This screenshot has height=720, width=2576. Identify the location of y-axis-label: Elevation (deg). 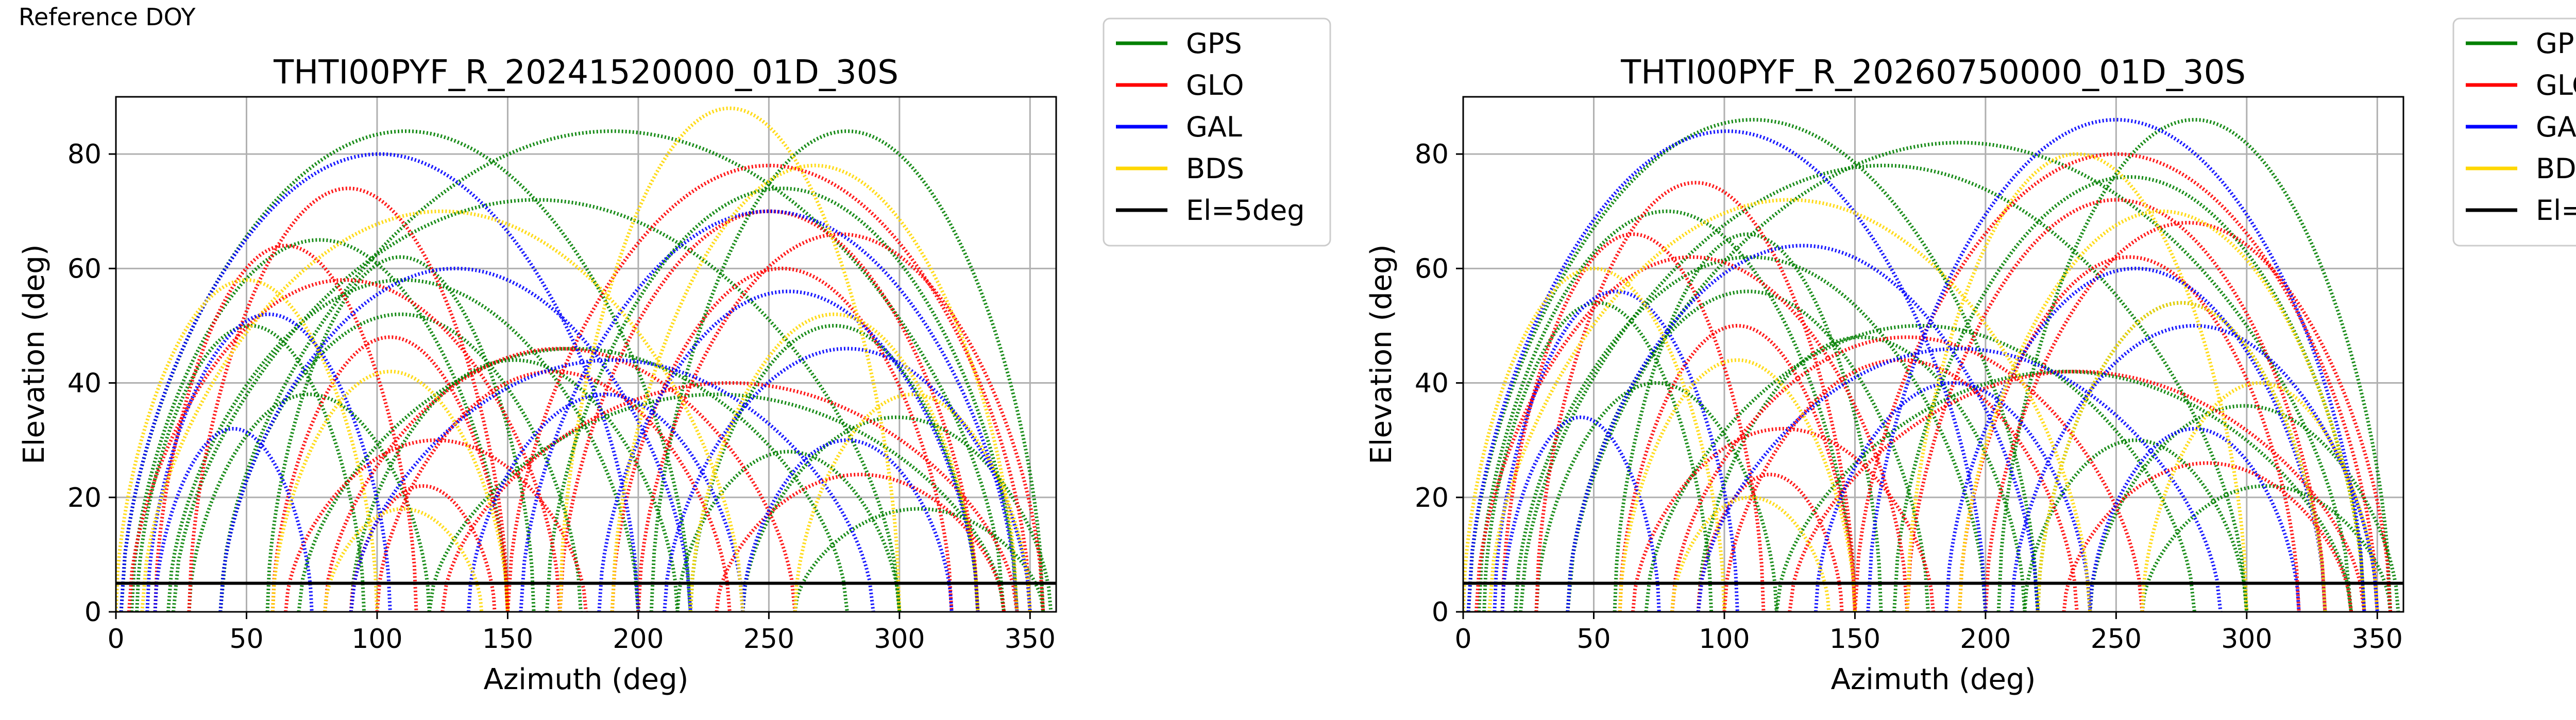
(35, 354).